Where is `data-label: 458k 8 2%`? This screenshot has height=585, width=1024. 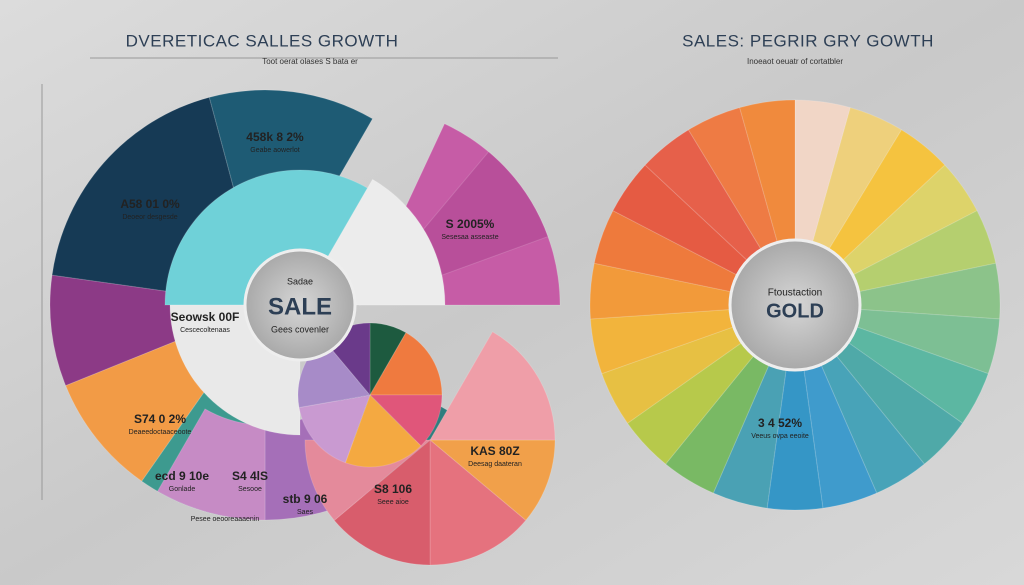
data-label: 458k 8 2% is located at coordinates (275, 137).